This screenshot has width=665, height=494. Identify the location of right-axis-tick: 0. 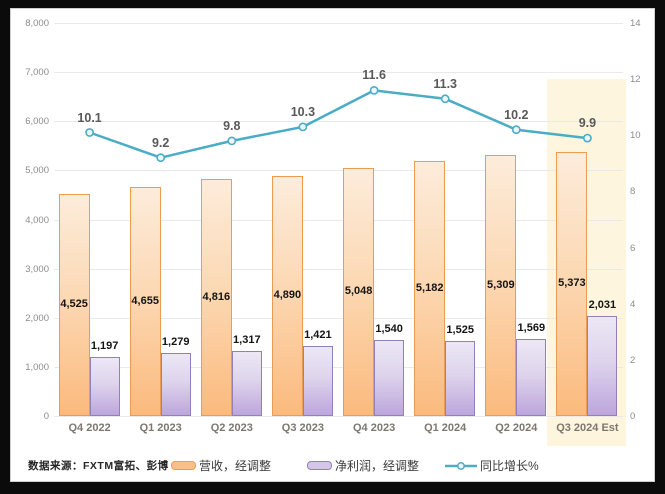
(633, 416).